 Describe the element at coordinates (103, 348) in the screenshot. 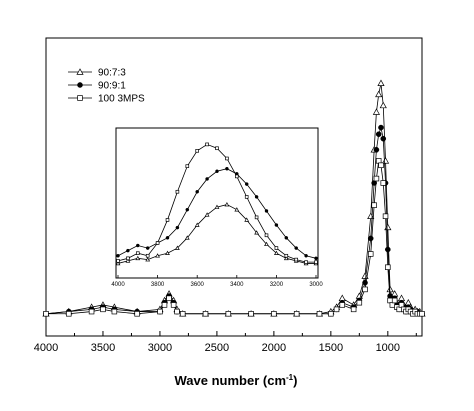

I see `x-tick-label-3500: 3500` at that location.